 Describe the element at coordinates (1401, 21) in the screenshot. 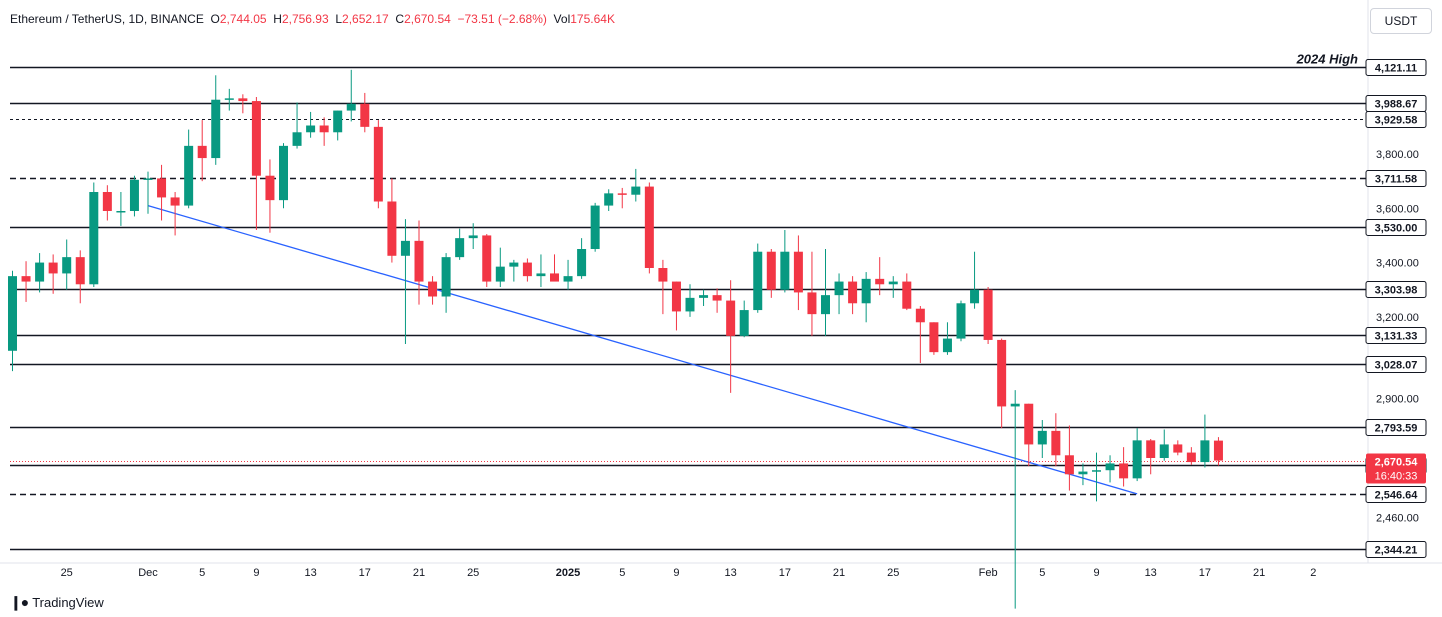

I see `currency-button: USDT` at that location.